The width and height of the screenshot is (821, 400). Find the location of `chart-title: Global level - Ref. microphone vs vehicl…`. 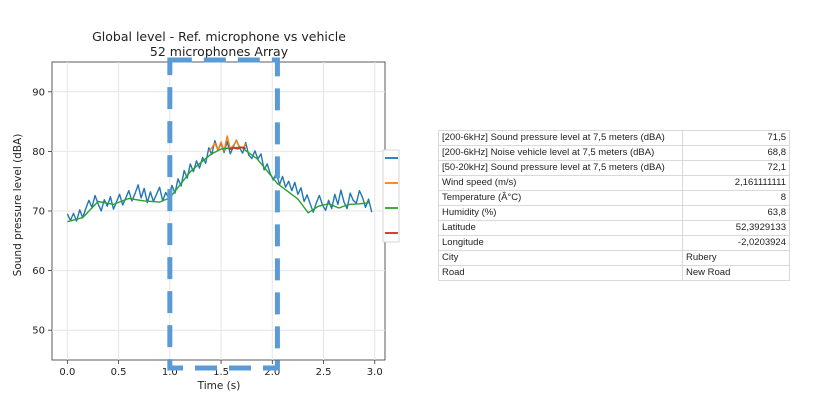

chart-title: Global level - Ref. microphone vs vehicl… is located at coordinates (219, 36).